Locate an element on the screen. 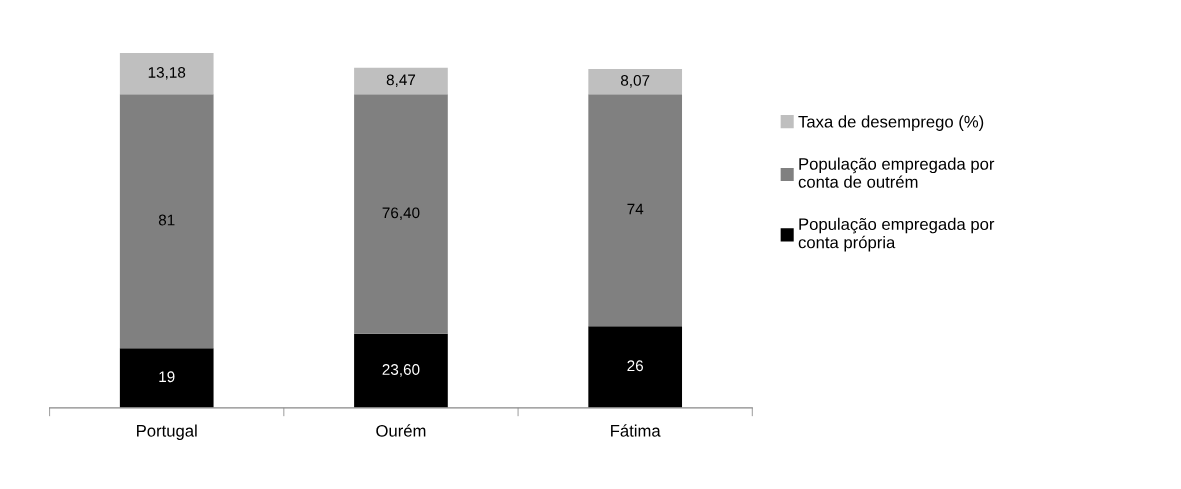  data-label: 74 is located at coordinates (635, 209).